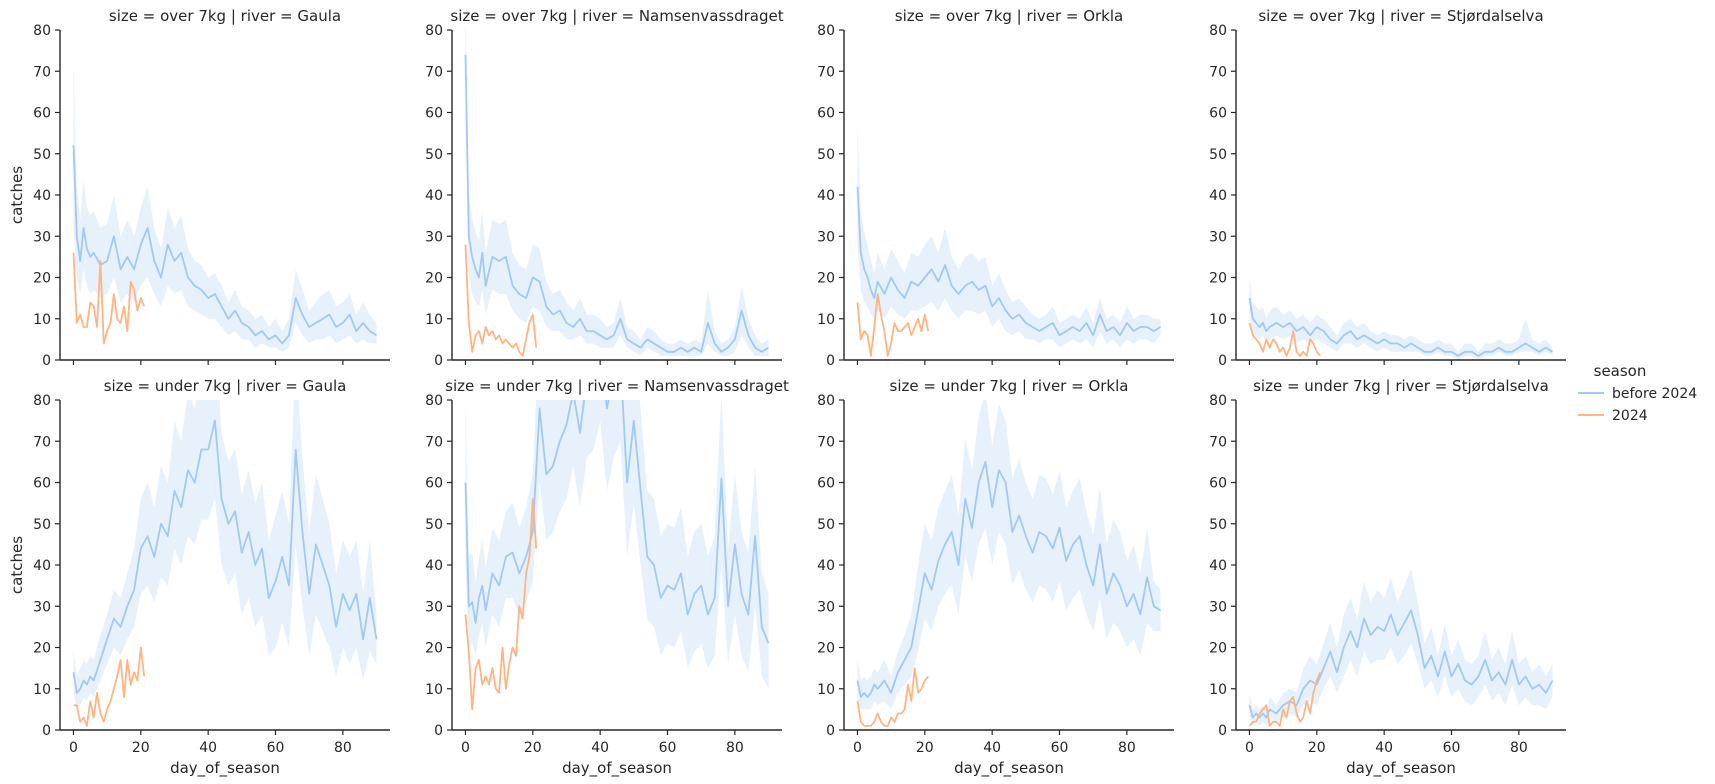 The image size is (1715, 784). I want to click on legend: season before 2024 2024, so click(1637, 393).